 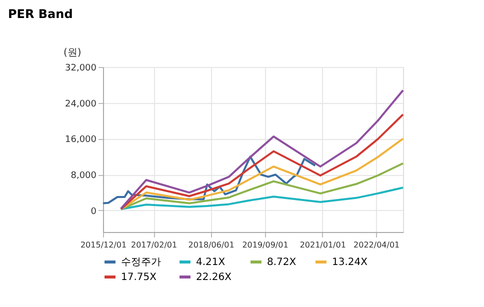 What do you see at coordinates (214, 277) in the screenshot?
I see `legend-label: 22.26X` at bounding box center [214, 277].